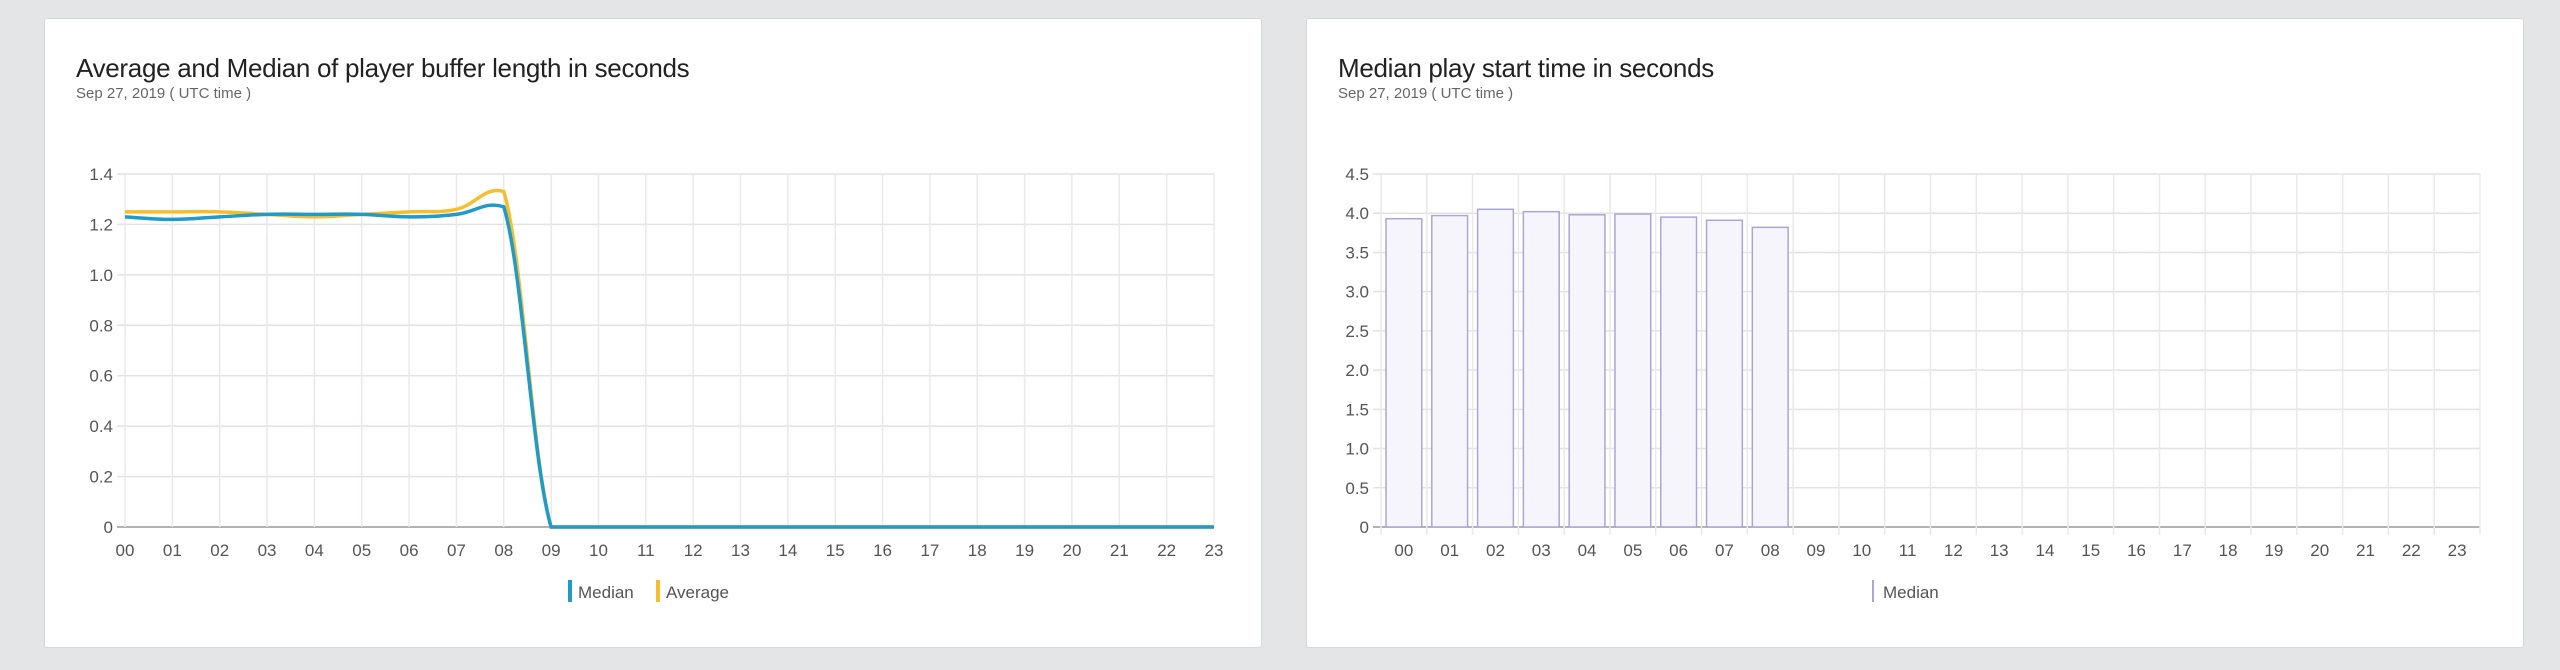 The height and width of the screenshot is (670, 2560). Describe the element at coordinates (1357, 488) in the screenshot. I see `y-tick-label: 0.5` at that location.